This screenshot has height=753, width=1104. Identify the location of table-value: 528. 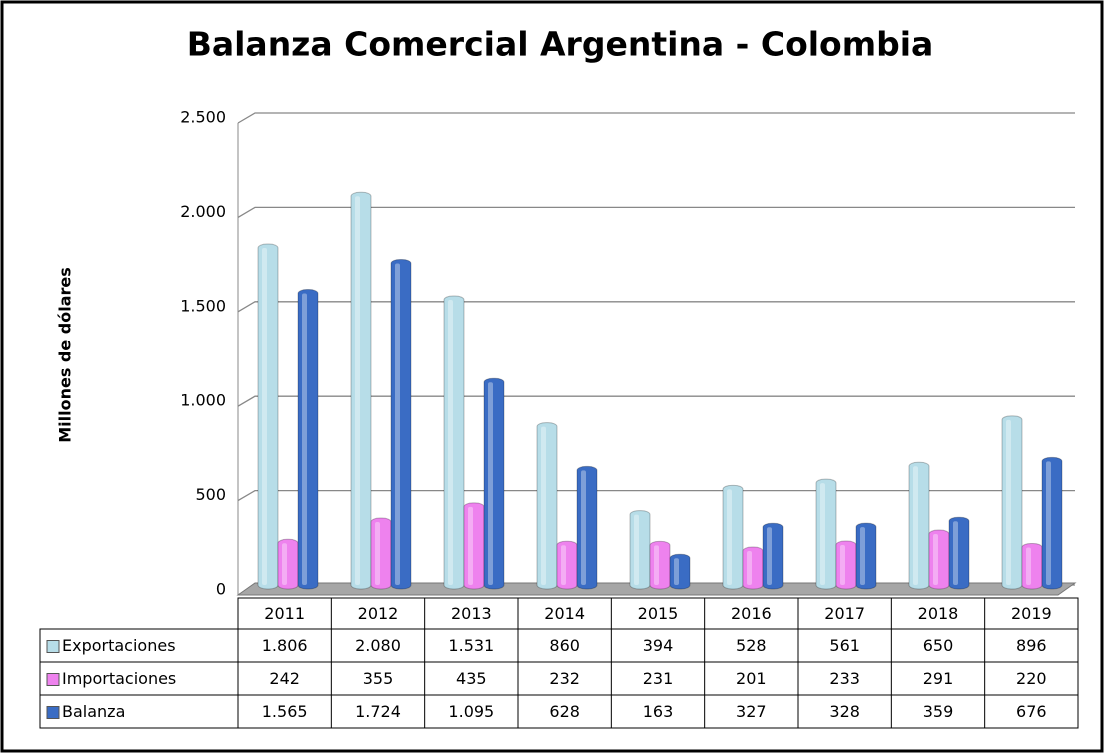
(751, 645).